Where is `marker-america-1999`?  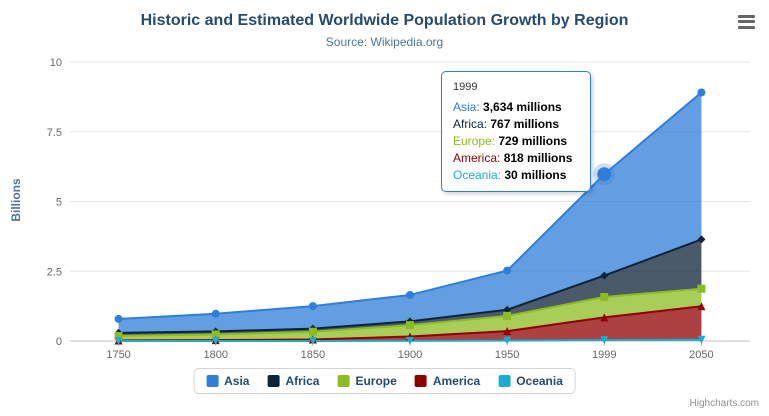
marker-america-1999 is located at coordinates (604, 317).